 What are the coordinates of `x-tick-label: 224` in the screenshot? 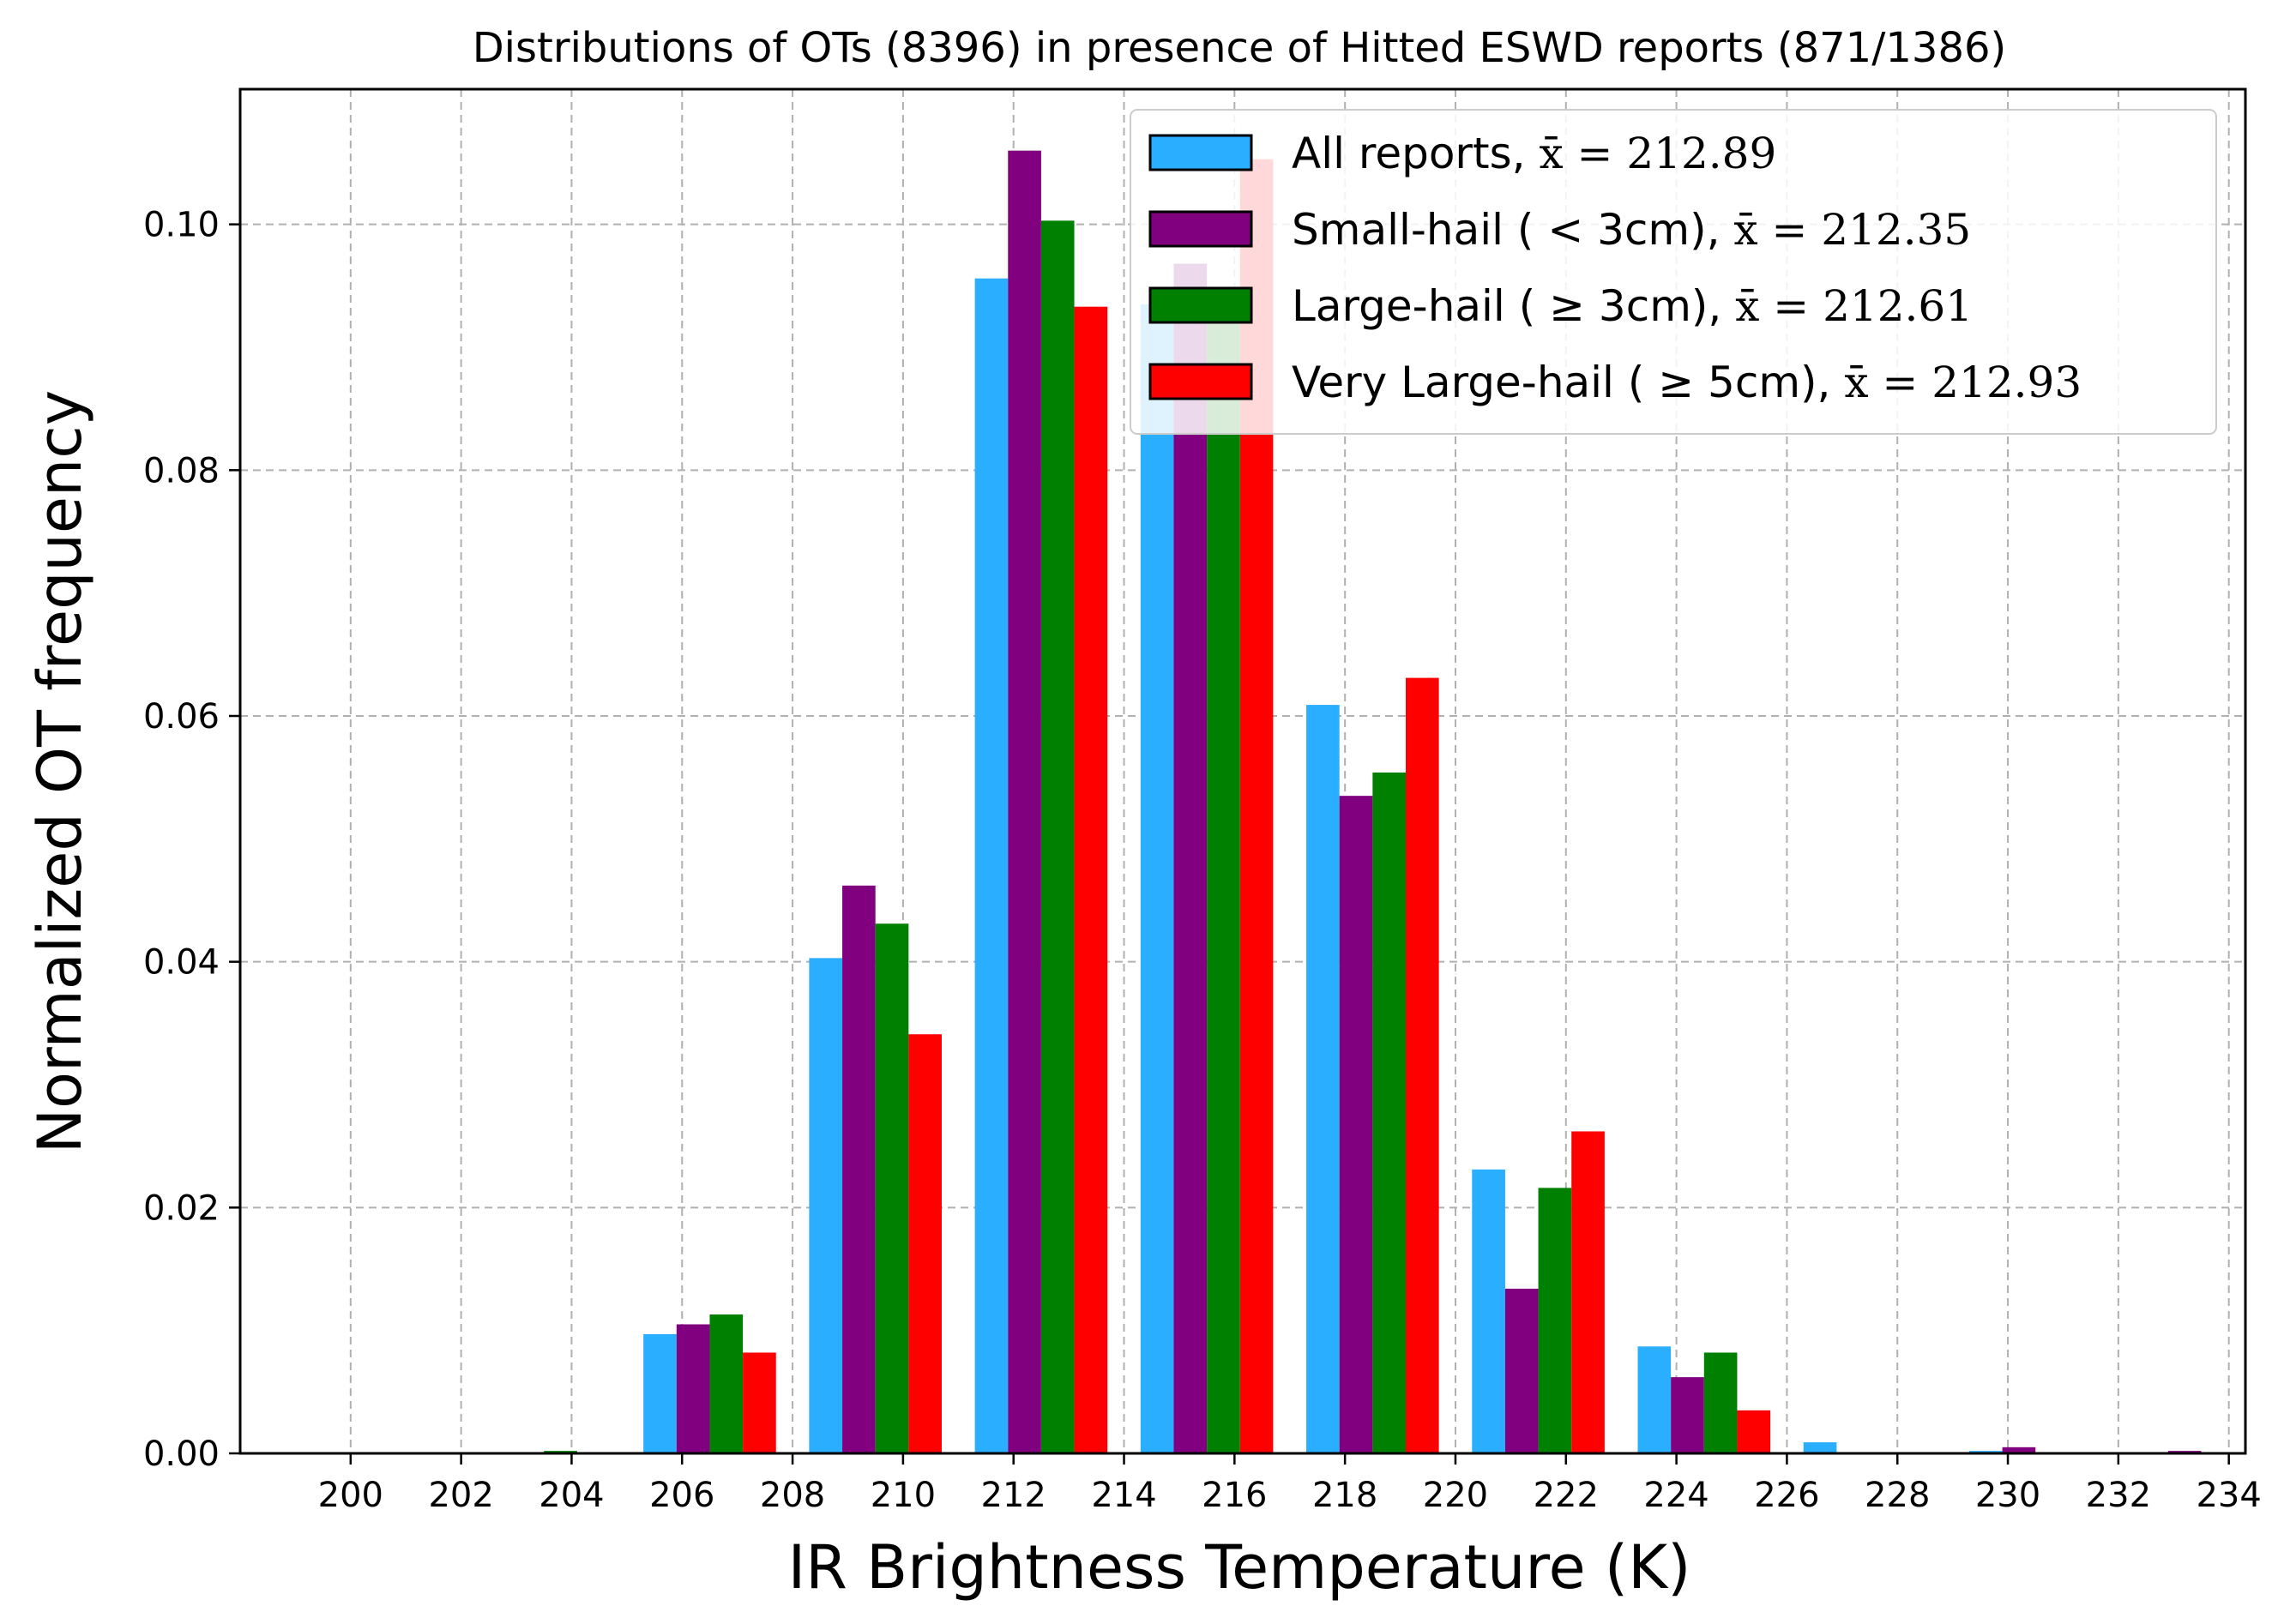 It's located at (1676, 1496).